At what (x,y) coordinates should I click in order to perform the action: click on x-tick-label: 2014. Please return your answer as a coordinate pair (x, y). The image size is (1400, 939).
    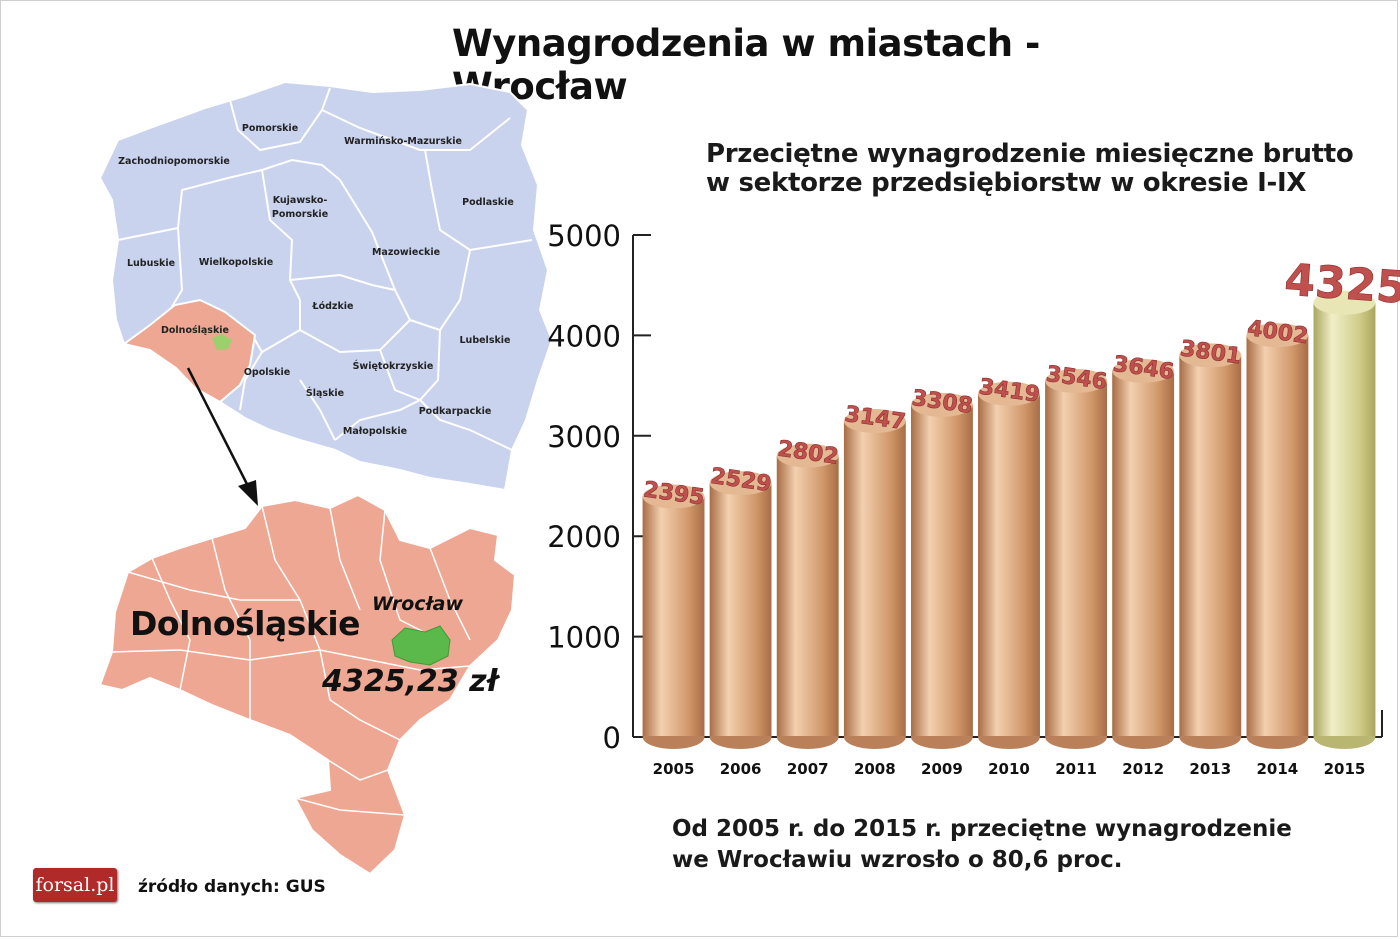
    Looking at the image, I should click on (1277, 769).